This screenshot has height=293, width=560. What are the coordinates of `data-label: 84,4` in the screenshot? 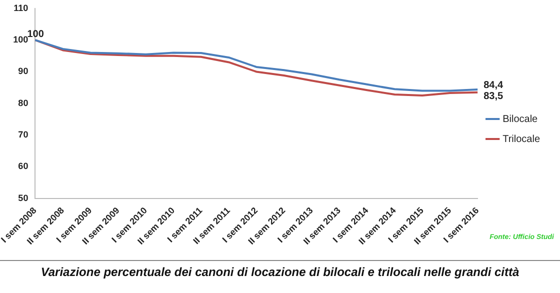 It's located at (494, 86).